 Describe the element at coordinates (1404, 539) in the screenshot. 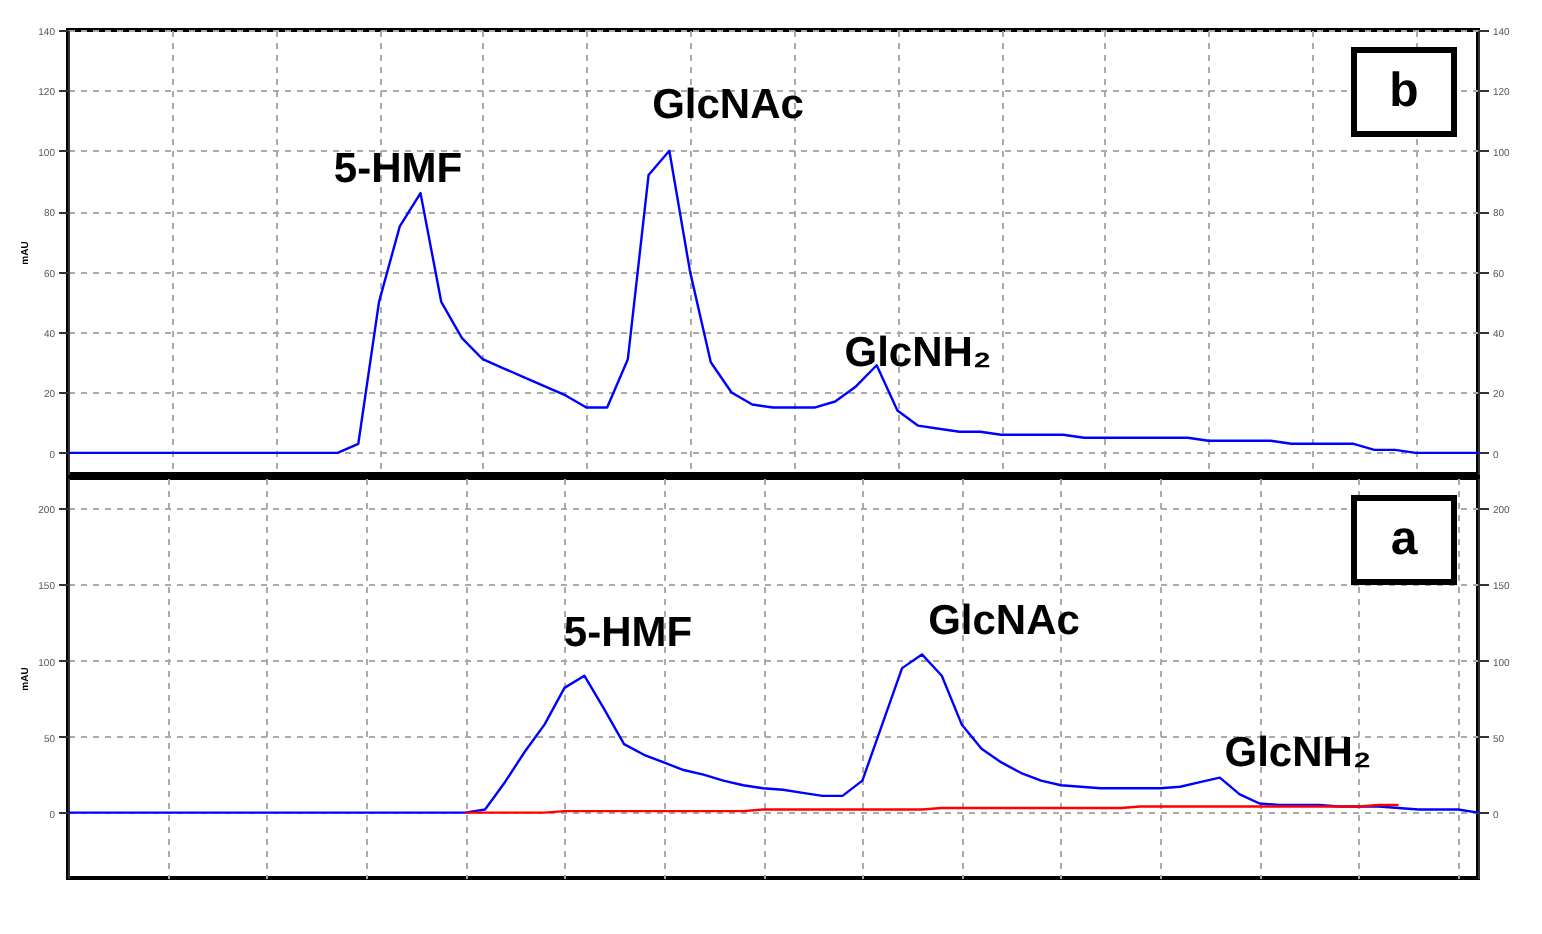

I see `text: a` at that location.